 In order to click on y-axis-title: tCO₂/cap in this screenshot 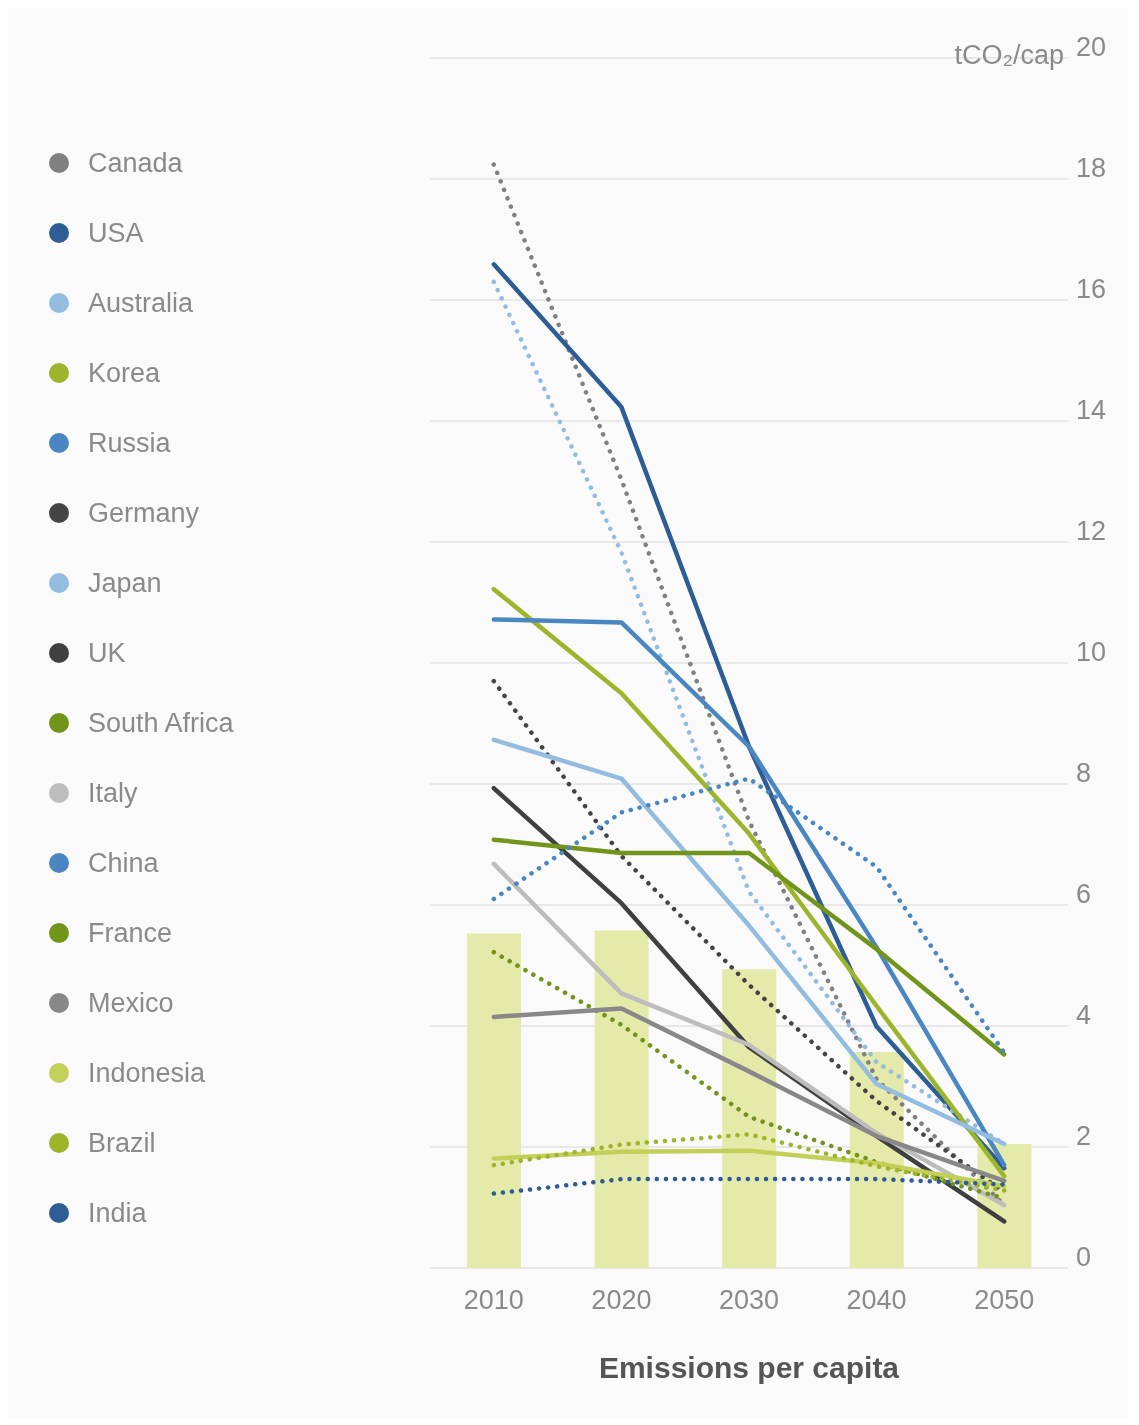, I will do `click(1009, 55)`.